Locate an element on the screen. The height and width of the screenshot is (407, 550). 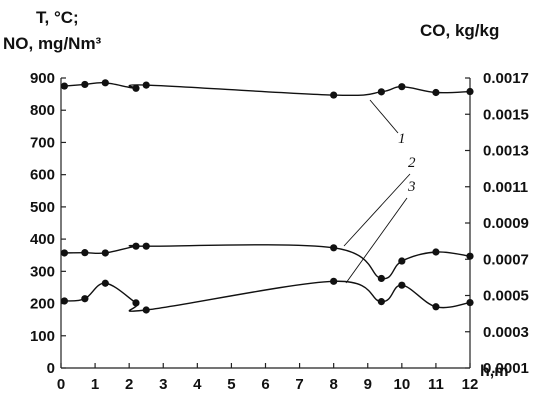
x-tick-label: 3 is located at coordinates (163, 384).